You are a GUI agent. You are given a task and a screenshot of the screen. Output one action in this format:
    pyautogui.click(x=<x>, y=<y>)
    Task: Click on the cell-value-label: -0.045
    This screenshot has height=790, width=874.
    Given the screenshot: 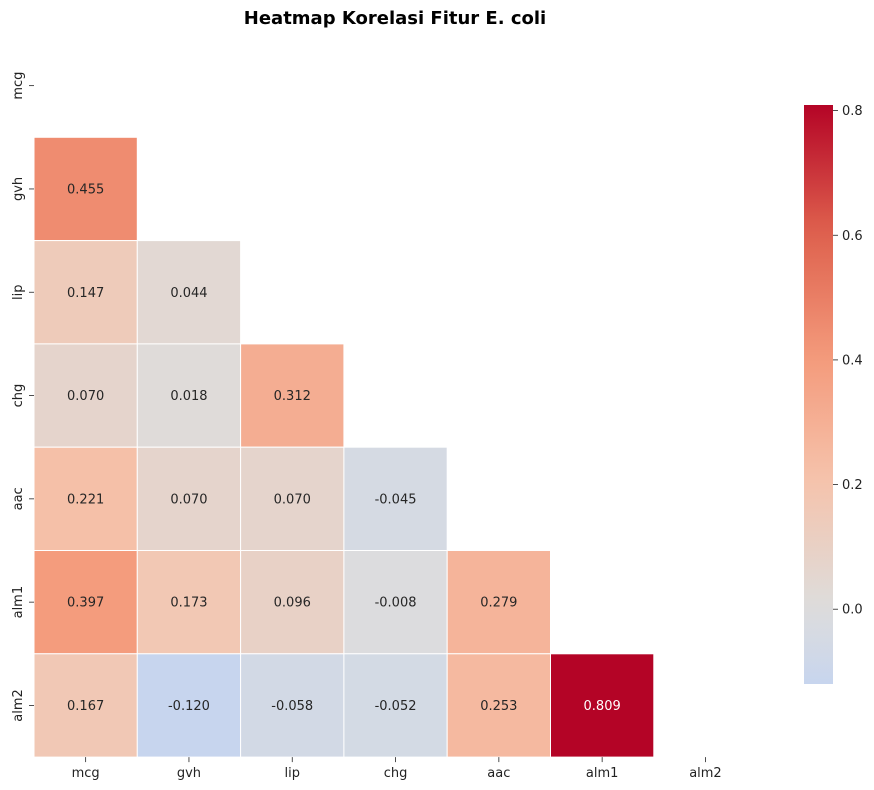 What is the action you would take?
    pyautogui.click(x=396, y=499)
    